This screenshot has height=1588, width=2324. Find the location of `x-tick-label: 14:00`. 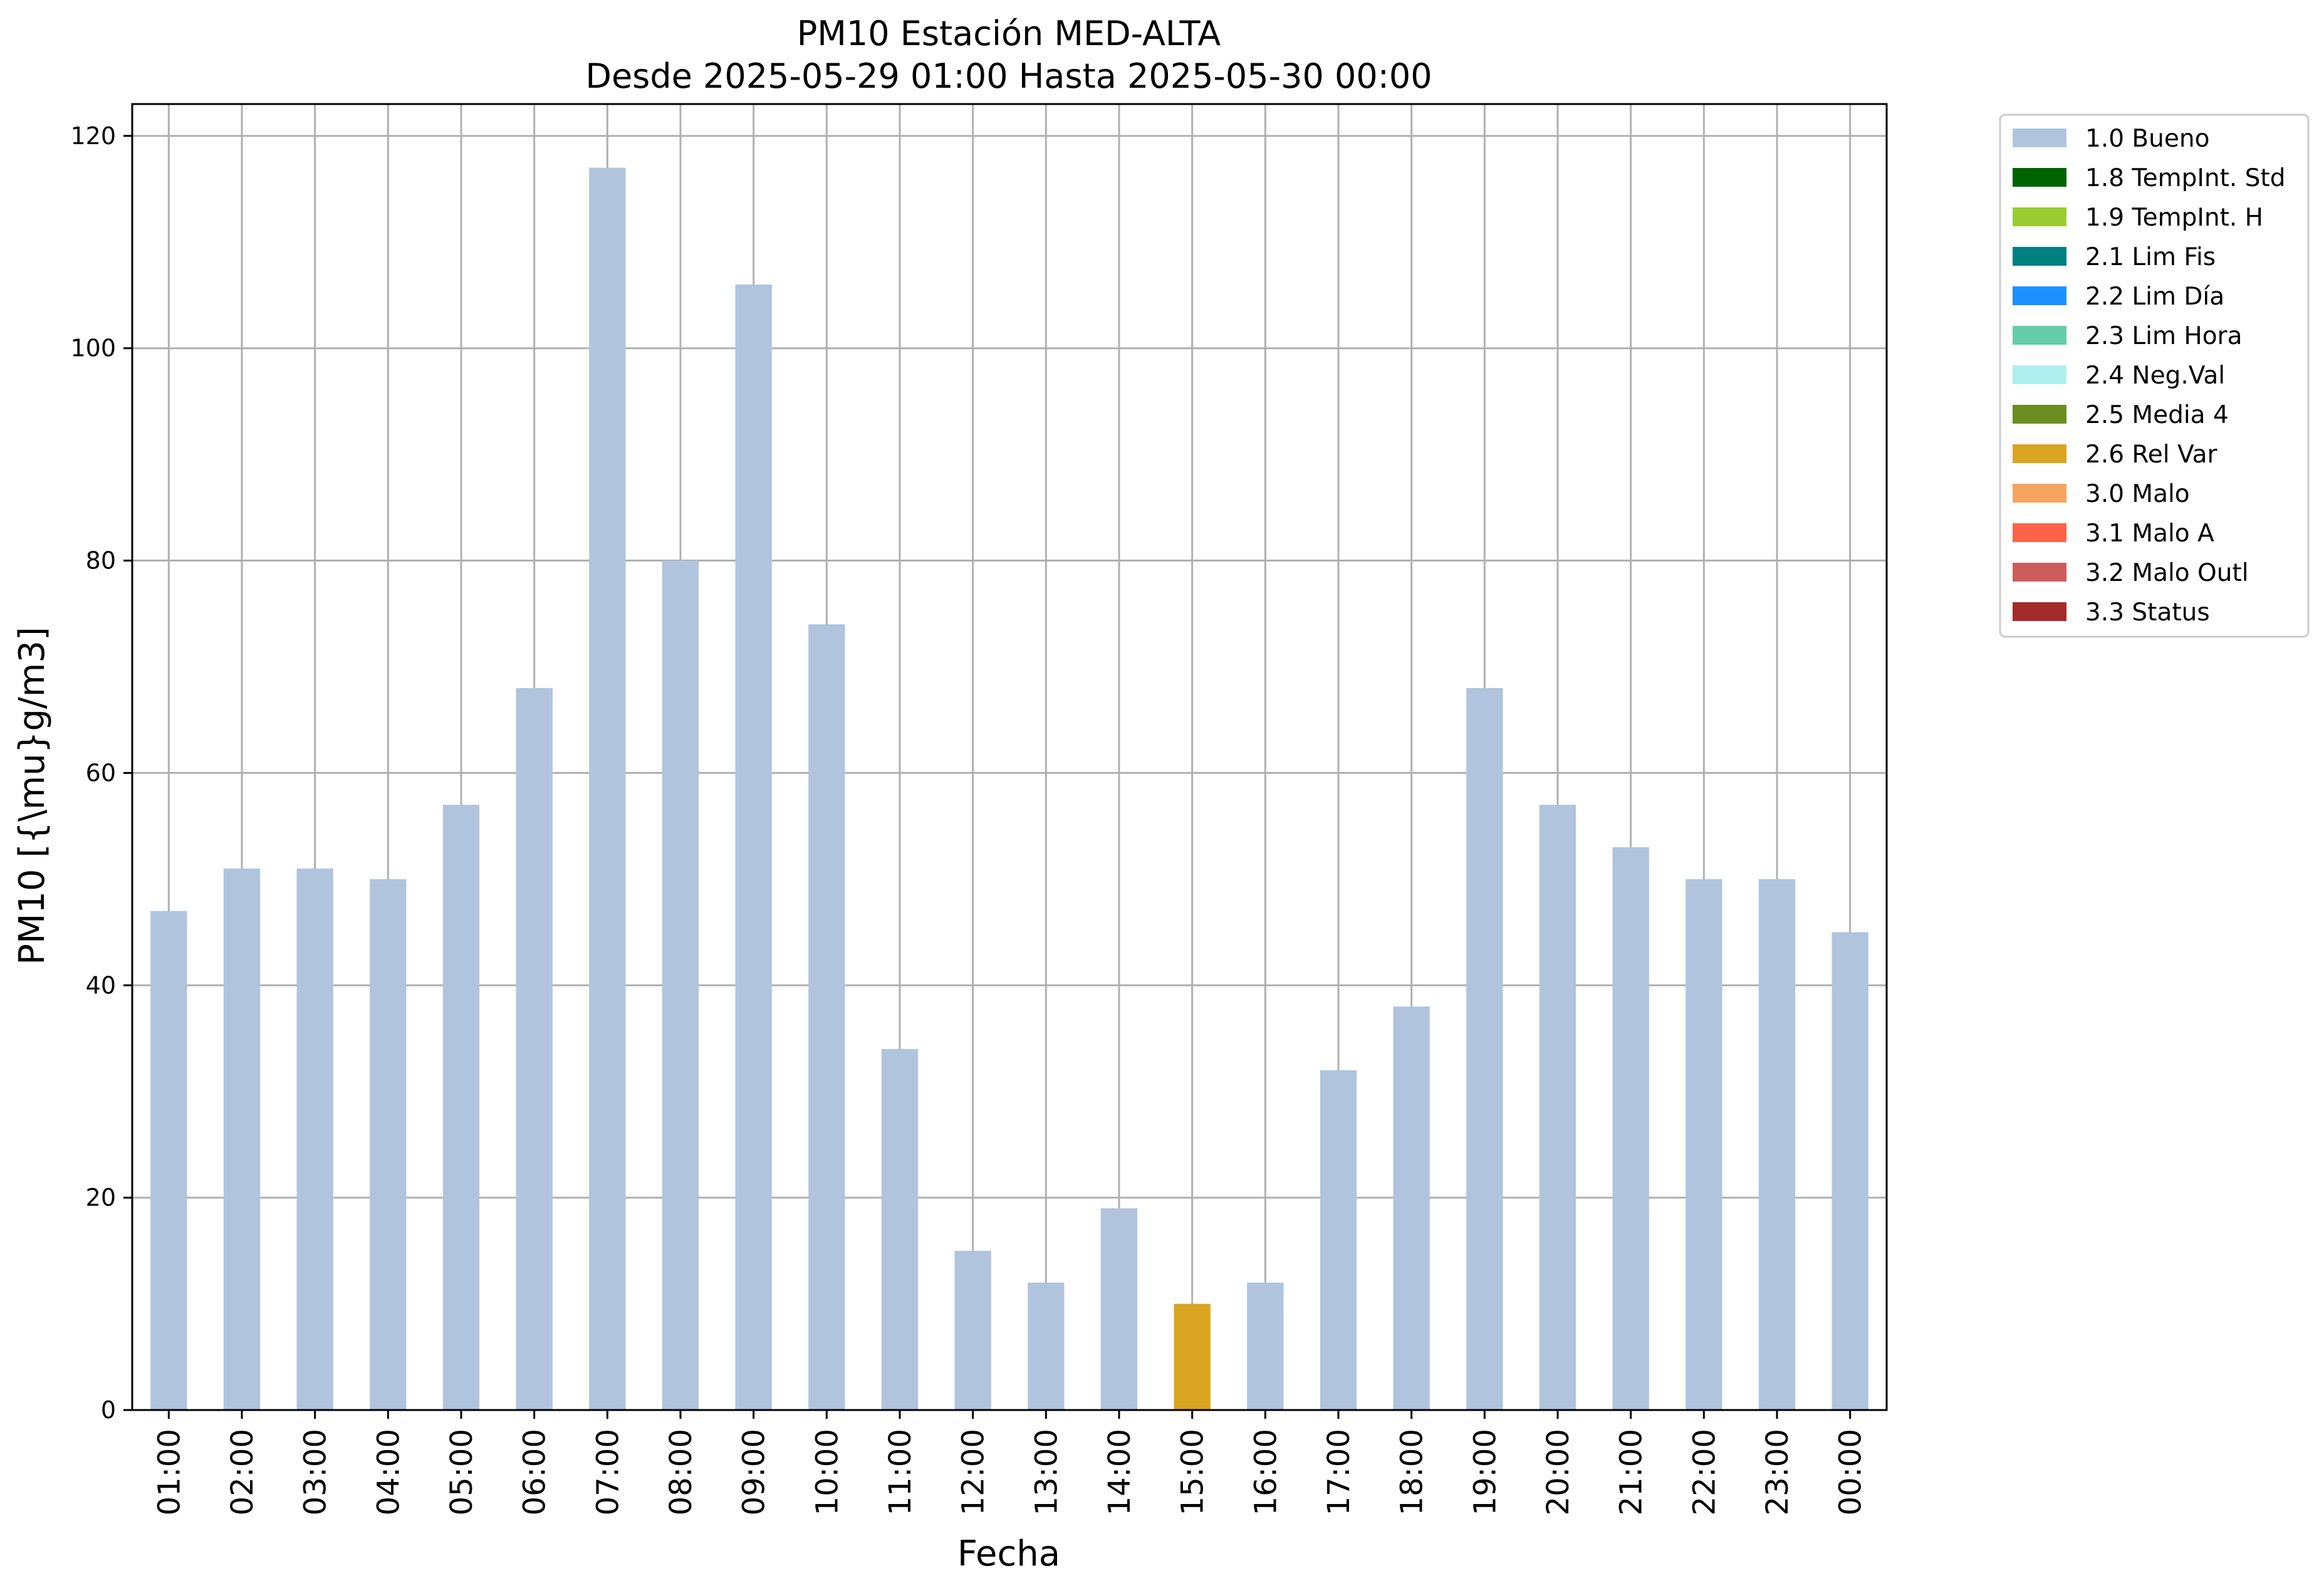

x-tick-label: 14:00 is located at coordinates (1119, 1472).